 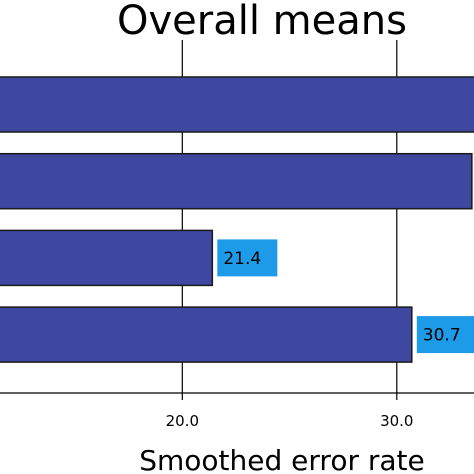 What do you see at coordinates (242, 259) in the screenshot?
I see `data-label: 21.4` at bounding box center [242, 259].